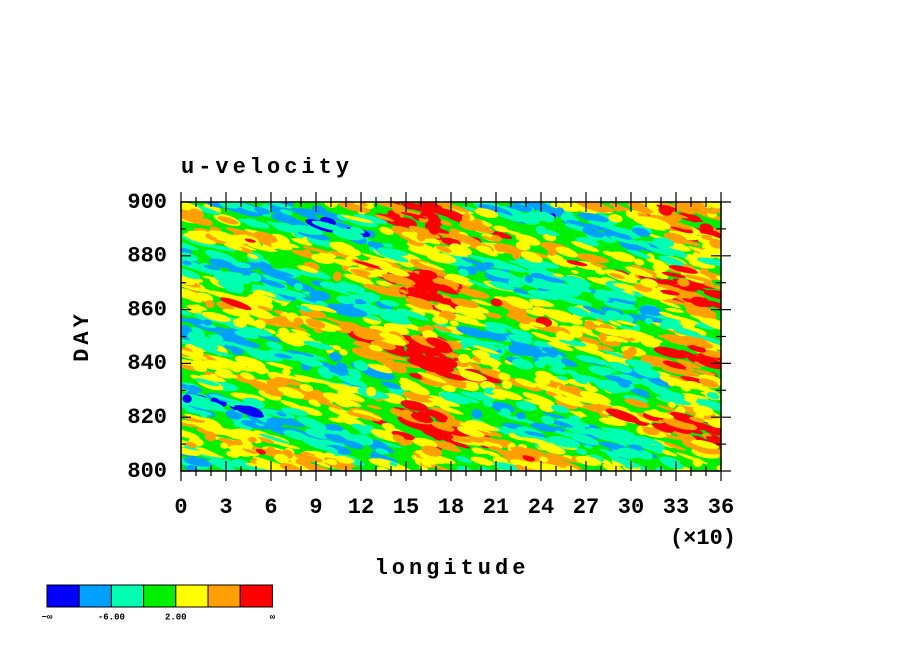 This screenshot has width=904, height=654. I want to click on colorbar-label: ∞, so click(273, 617).